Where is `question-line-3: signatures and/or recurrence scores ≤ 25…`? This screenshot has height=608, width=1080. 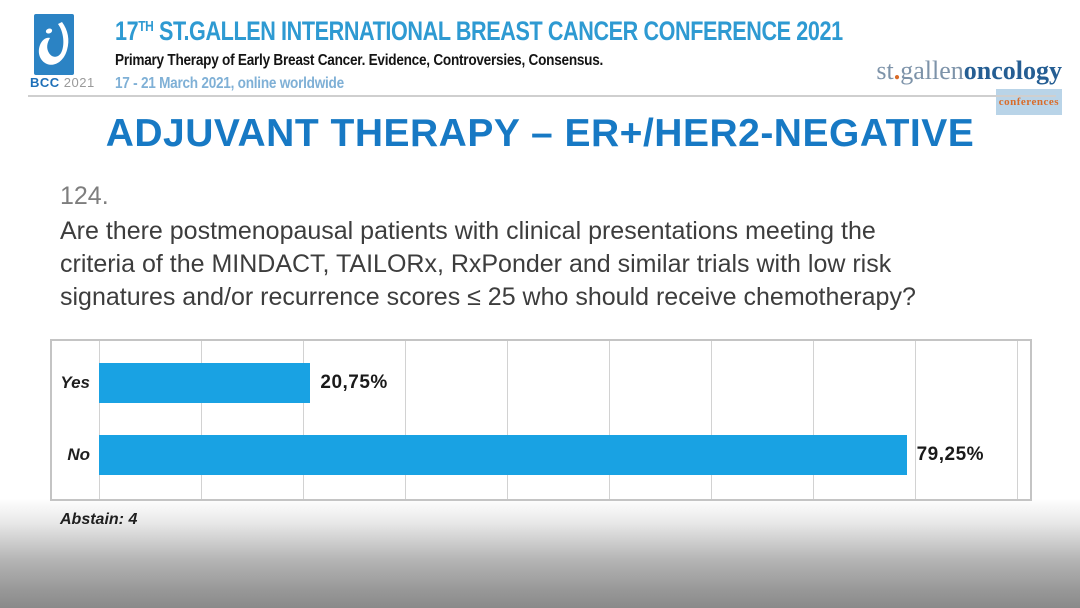 question-line-3: signatures and/or recurrence scores ≤ 25… is located at coordinates (488, 297).